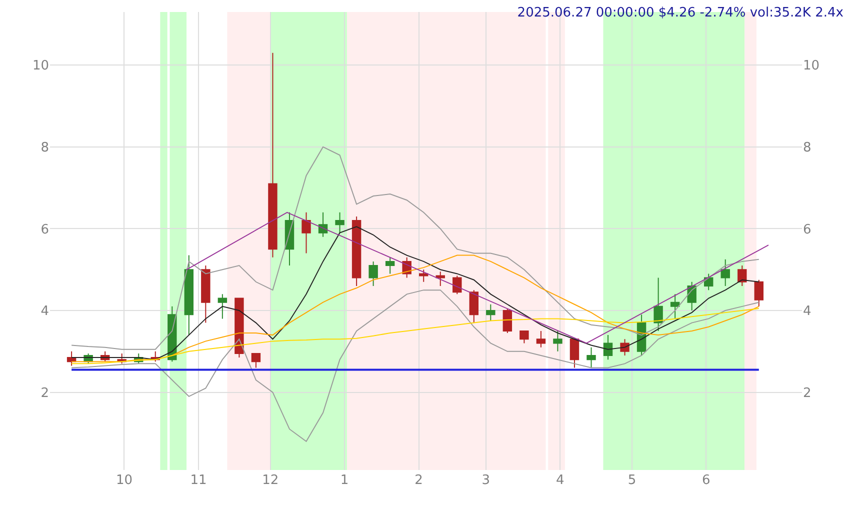 The height and width of the screenshot is (505, 852). Describe the element at coordinates (418, 480) in the screenshot. I see `x-tick-label: 2` at that location.